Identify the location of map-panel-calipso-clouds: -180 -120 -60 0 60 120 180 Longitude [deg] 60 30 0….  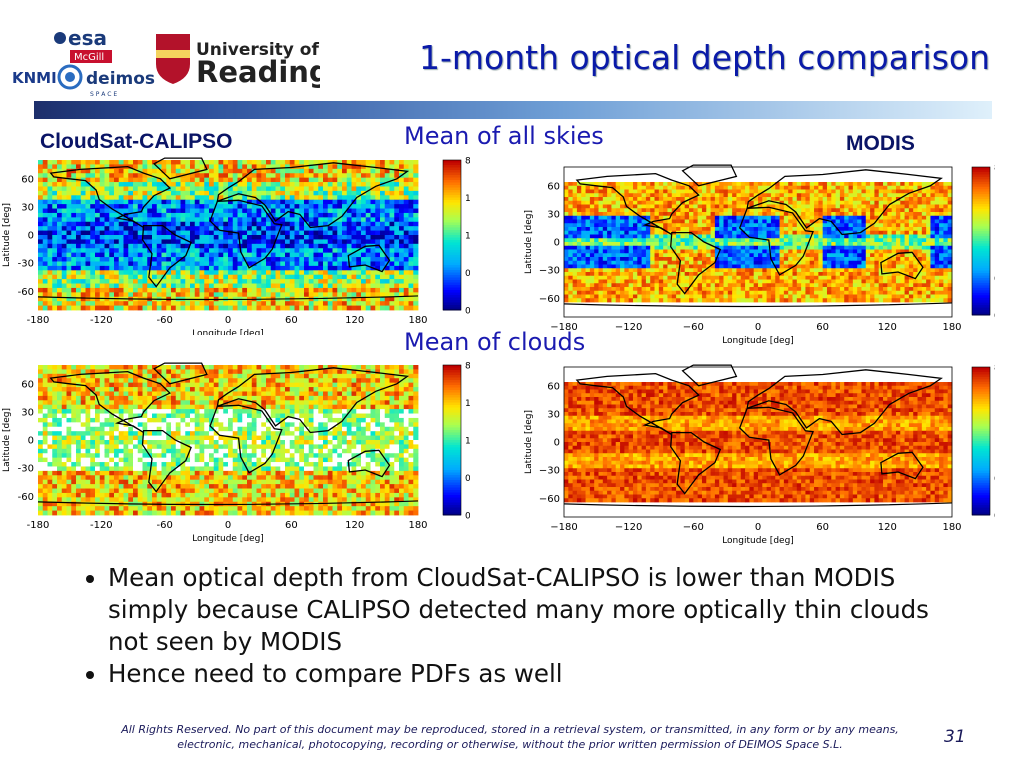
(242, 457).